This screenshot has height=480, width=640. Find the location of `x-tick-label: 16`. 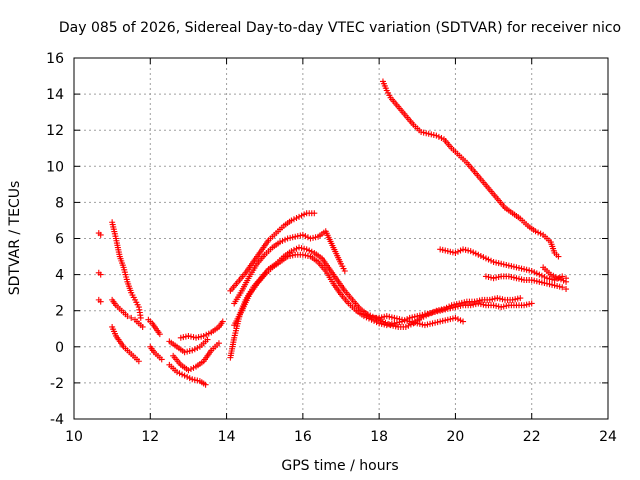

x-tick-label: 16 is located at coordinates (303, 437).